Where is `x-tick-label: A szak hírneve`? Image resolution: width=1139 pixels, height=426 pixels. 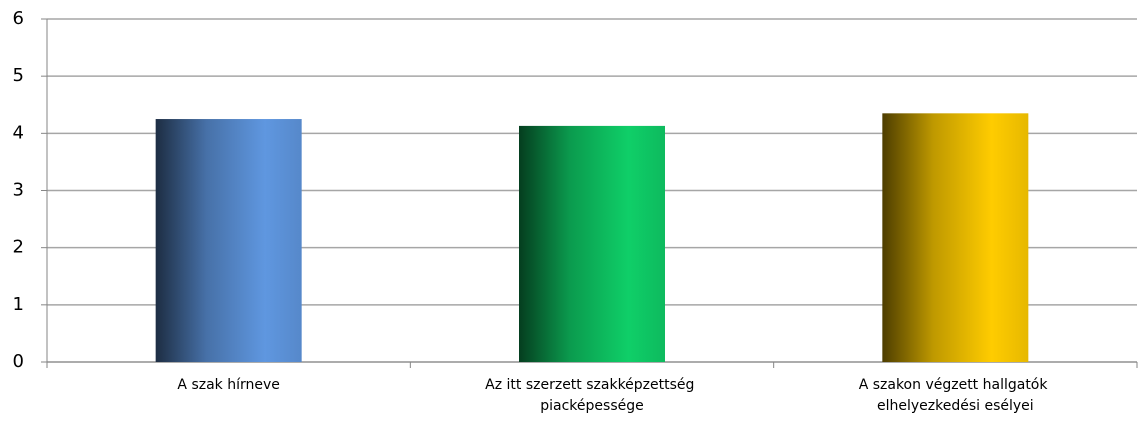 x-tick-label: A szak hírneve is located at coordinates (228, 385).